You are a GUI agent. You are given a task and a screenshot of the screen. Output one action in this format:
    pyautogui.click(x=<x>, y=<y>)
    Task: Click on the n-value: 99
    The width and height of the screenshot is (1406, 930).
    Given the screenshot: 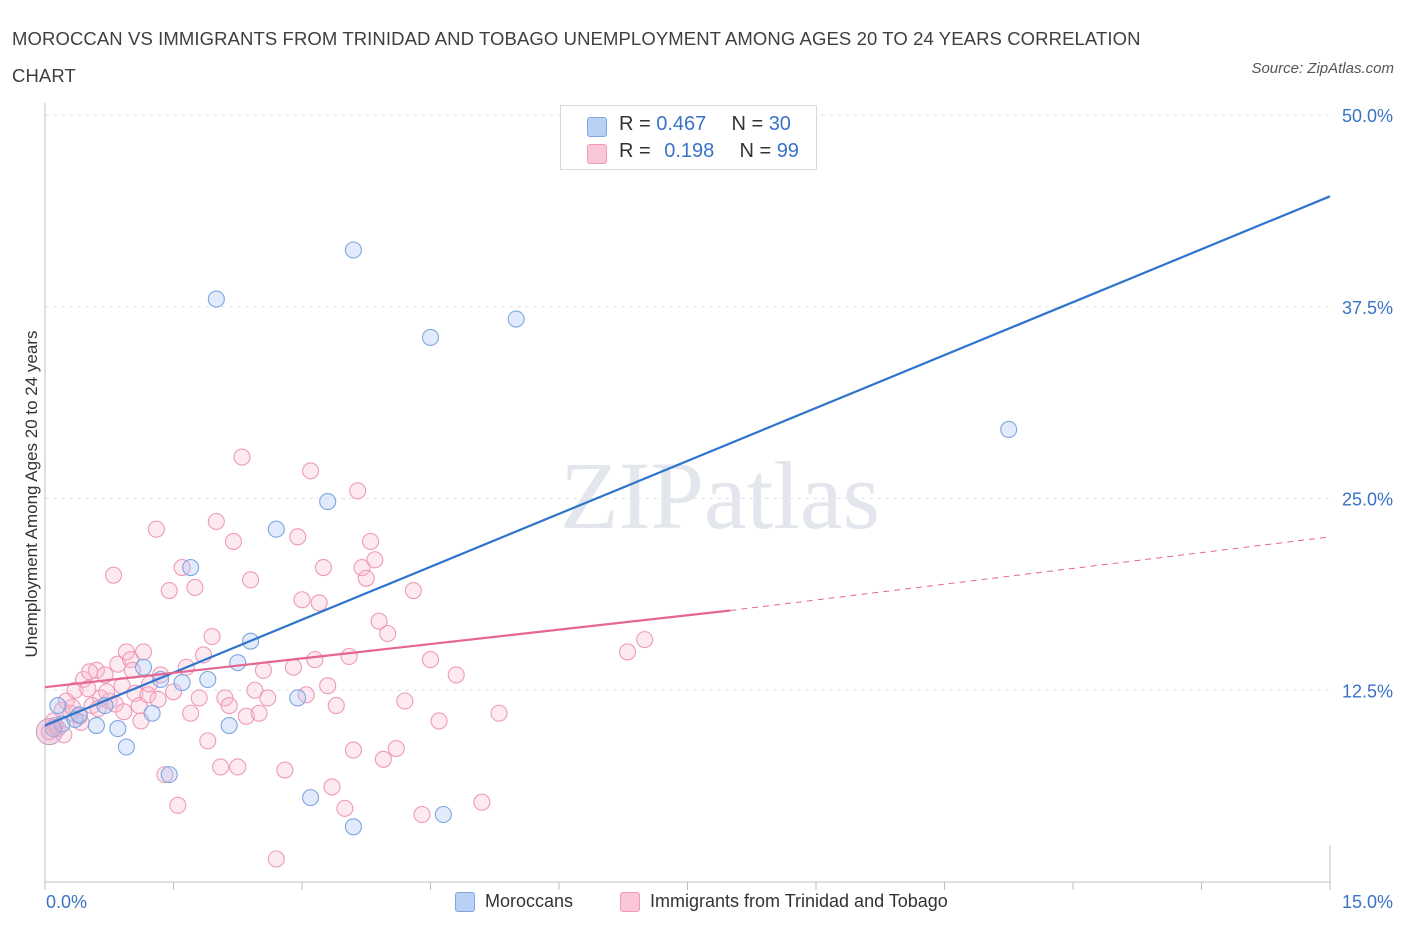 What is the action you would take?
    pyautogui.click(x=787, y=151)
    